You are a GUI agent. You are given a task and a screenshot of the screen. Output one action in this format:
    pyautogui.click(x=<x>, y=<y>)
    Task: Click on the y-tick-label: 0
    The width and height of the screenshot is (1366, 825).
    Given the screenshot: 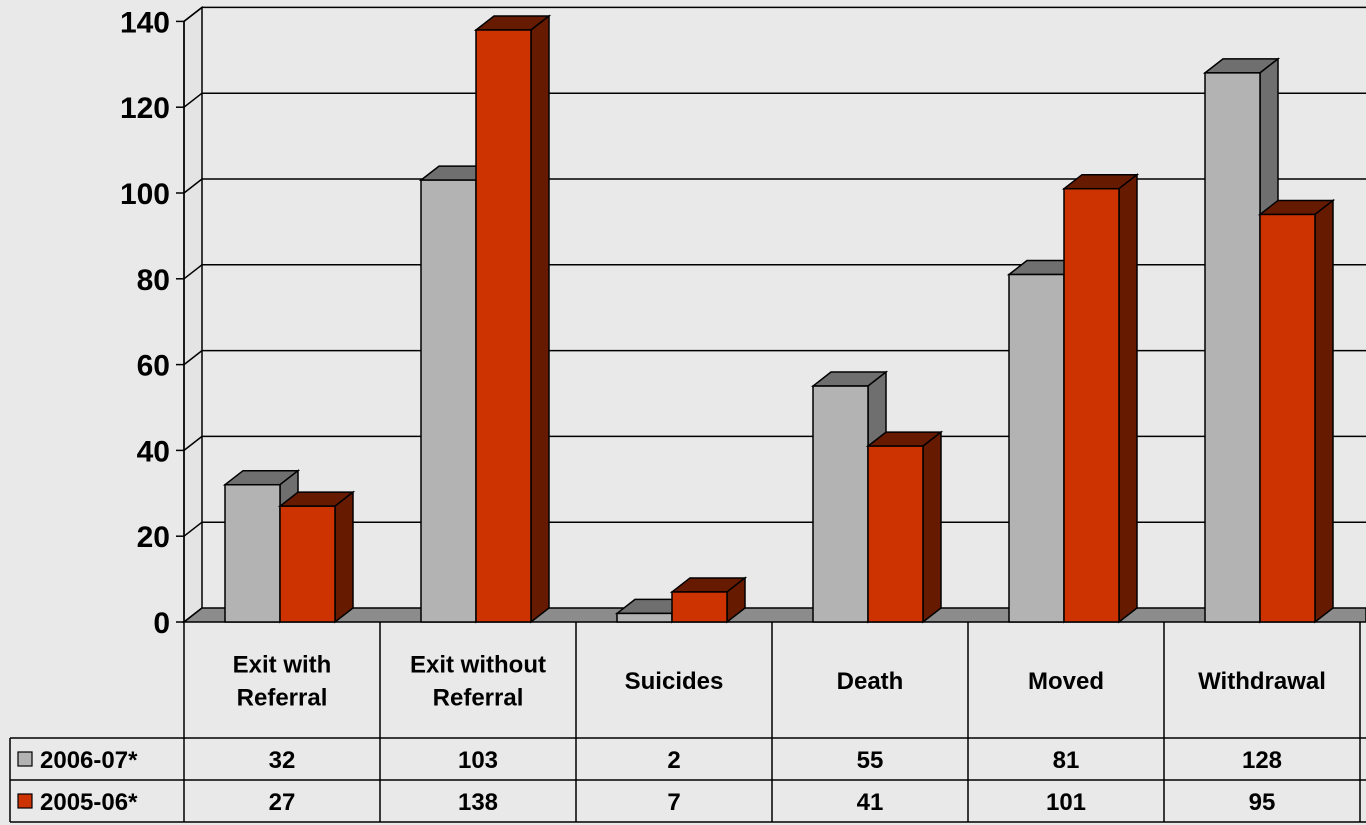 What is the action you would take?
    pyautogui.click(x=161, y=623)
    